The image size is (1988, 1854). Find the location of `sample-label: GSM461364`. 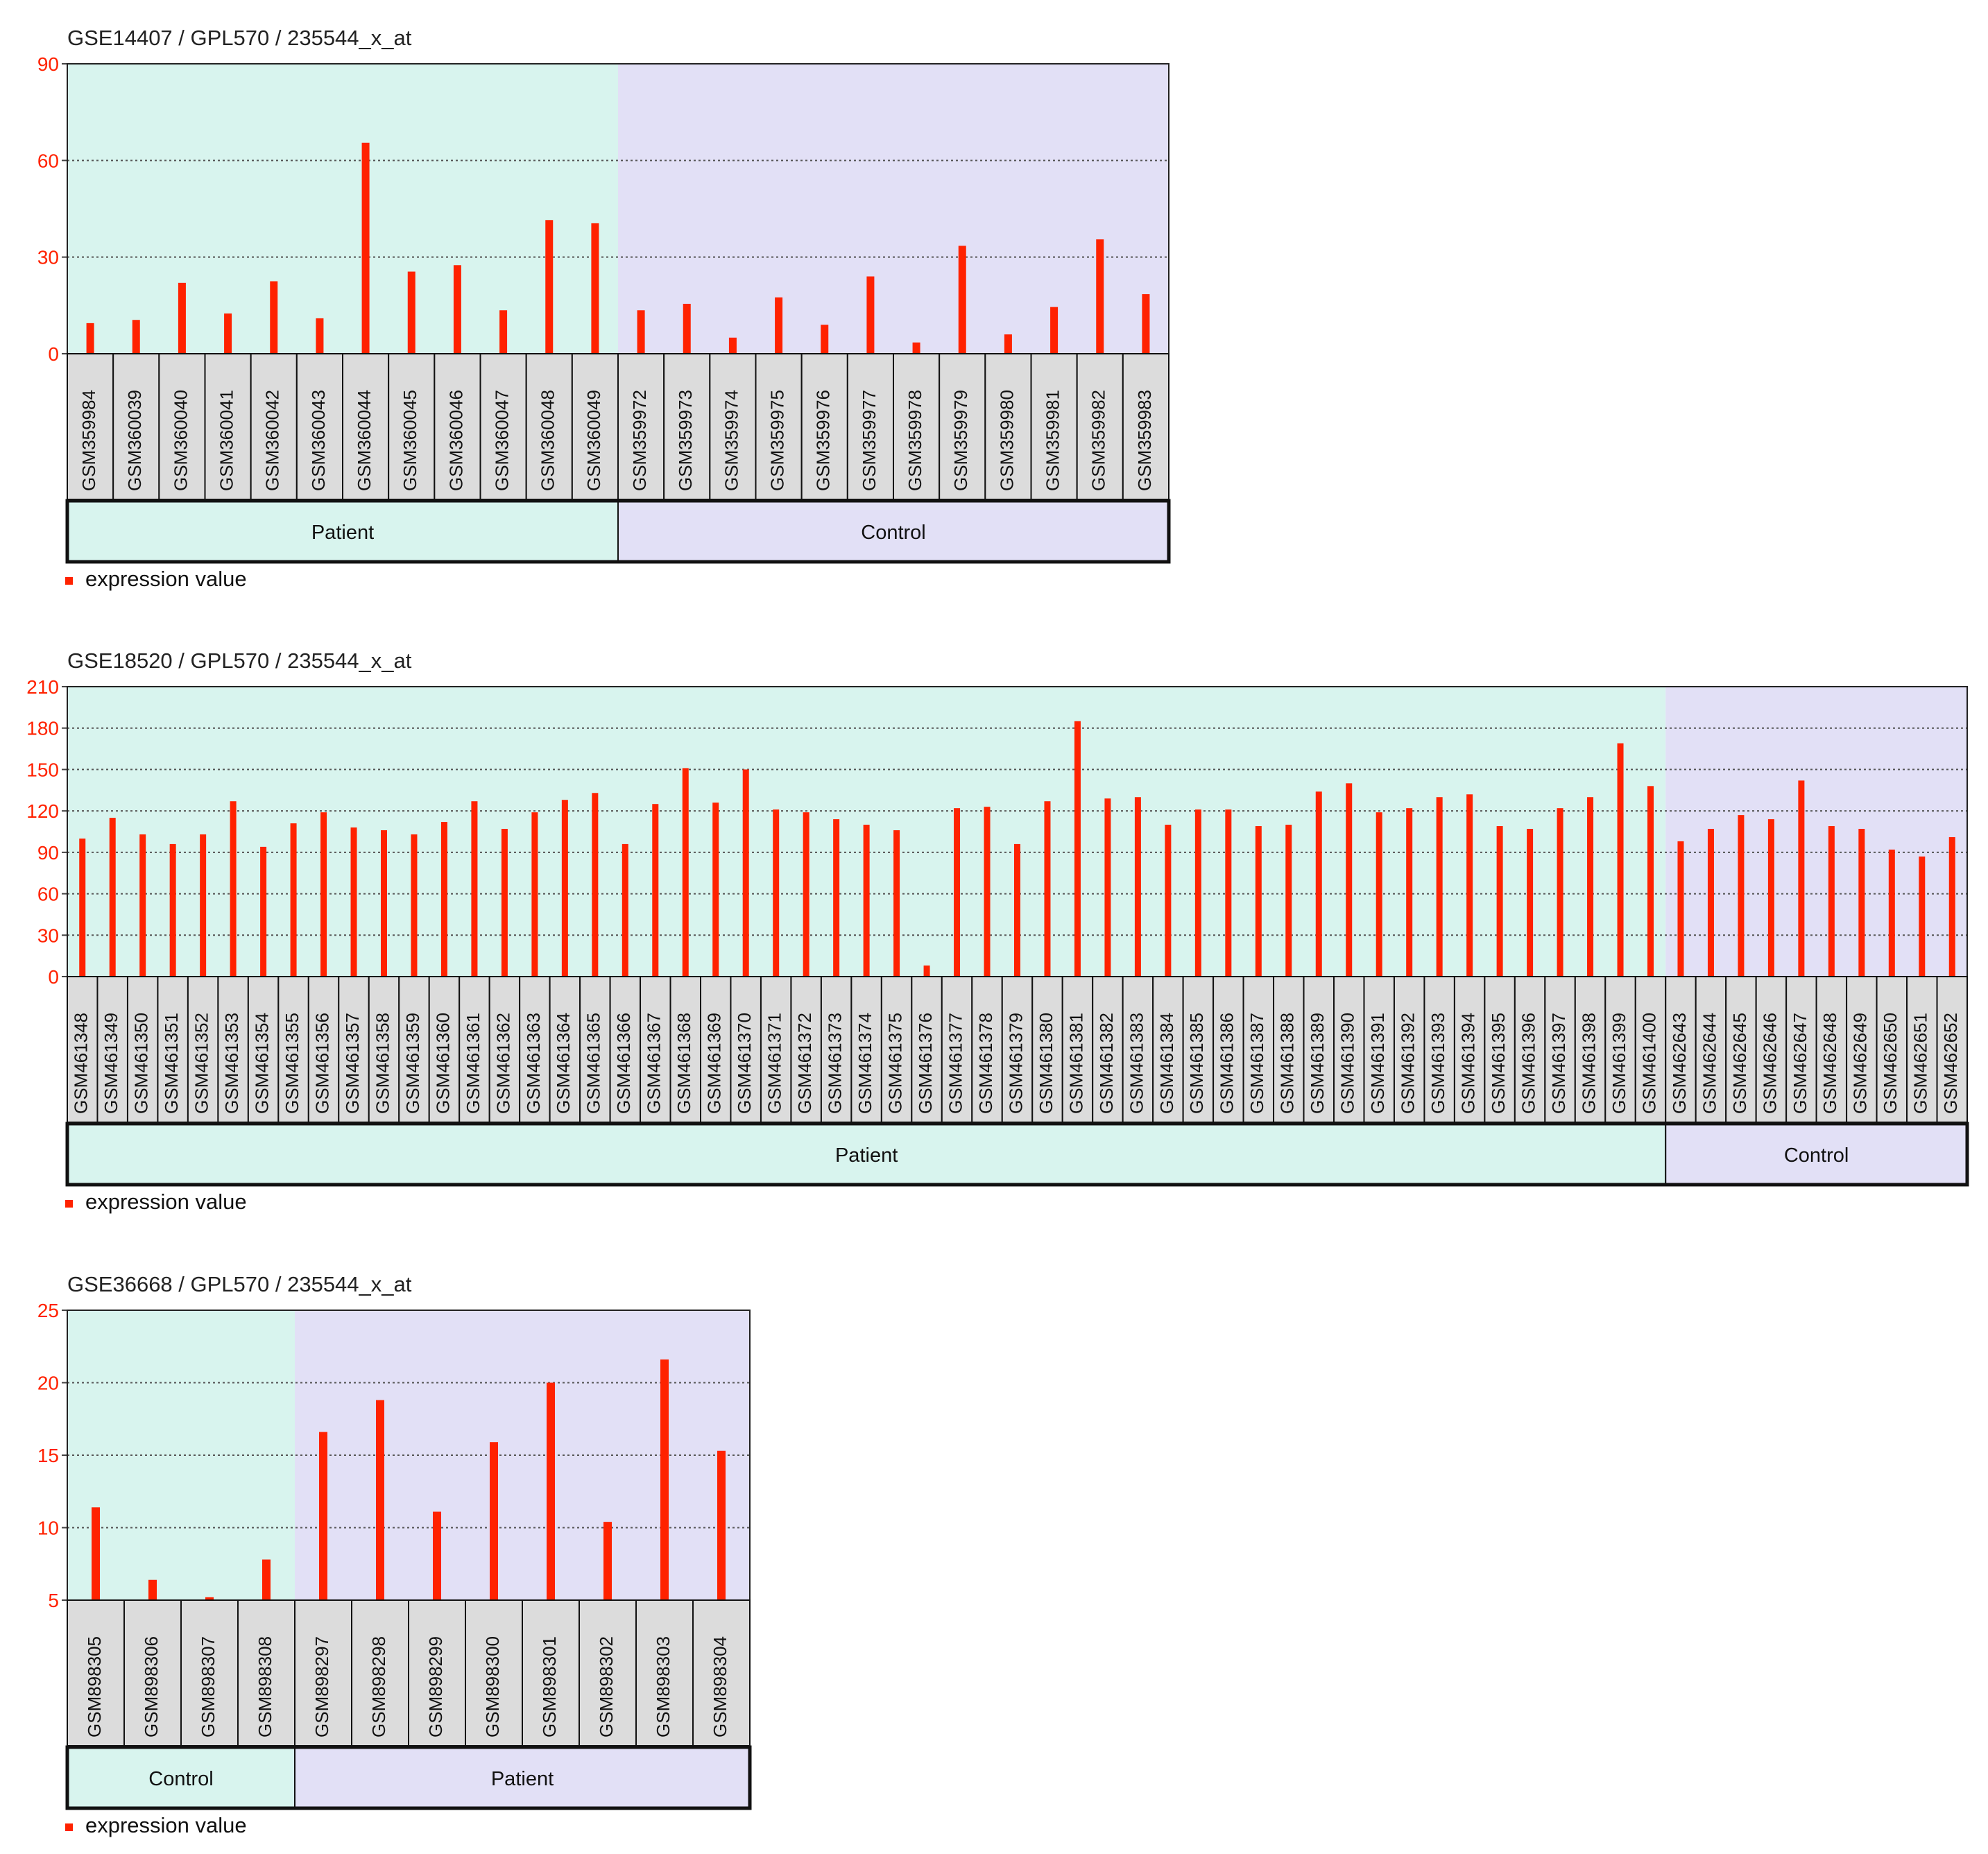

sample-label: GSM461364 is located at coordinates (563, 1063).